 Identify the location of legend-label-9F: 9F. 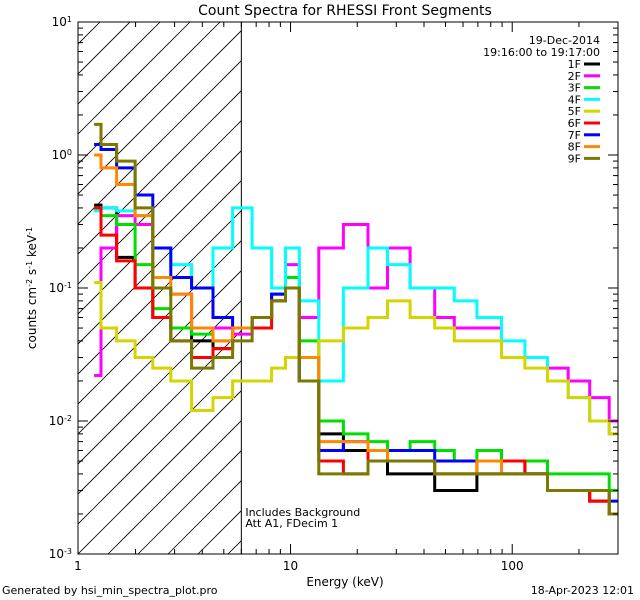
(574, 158).